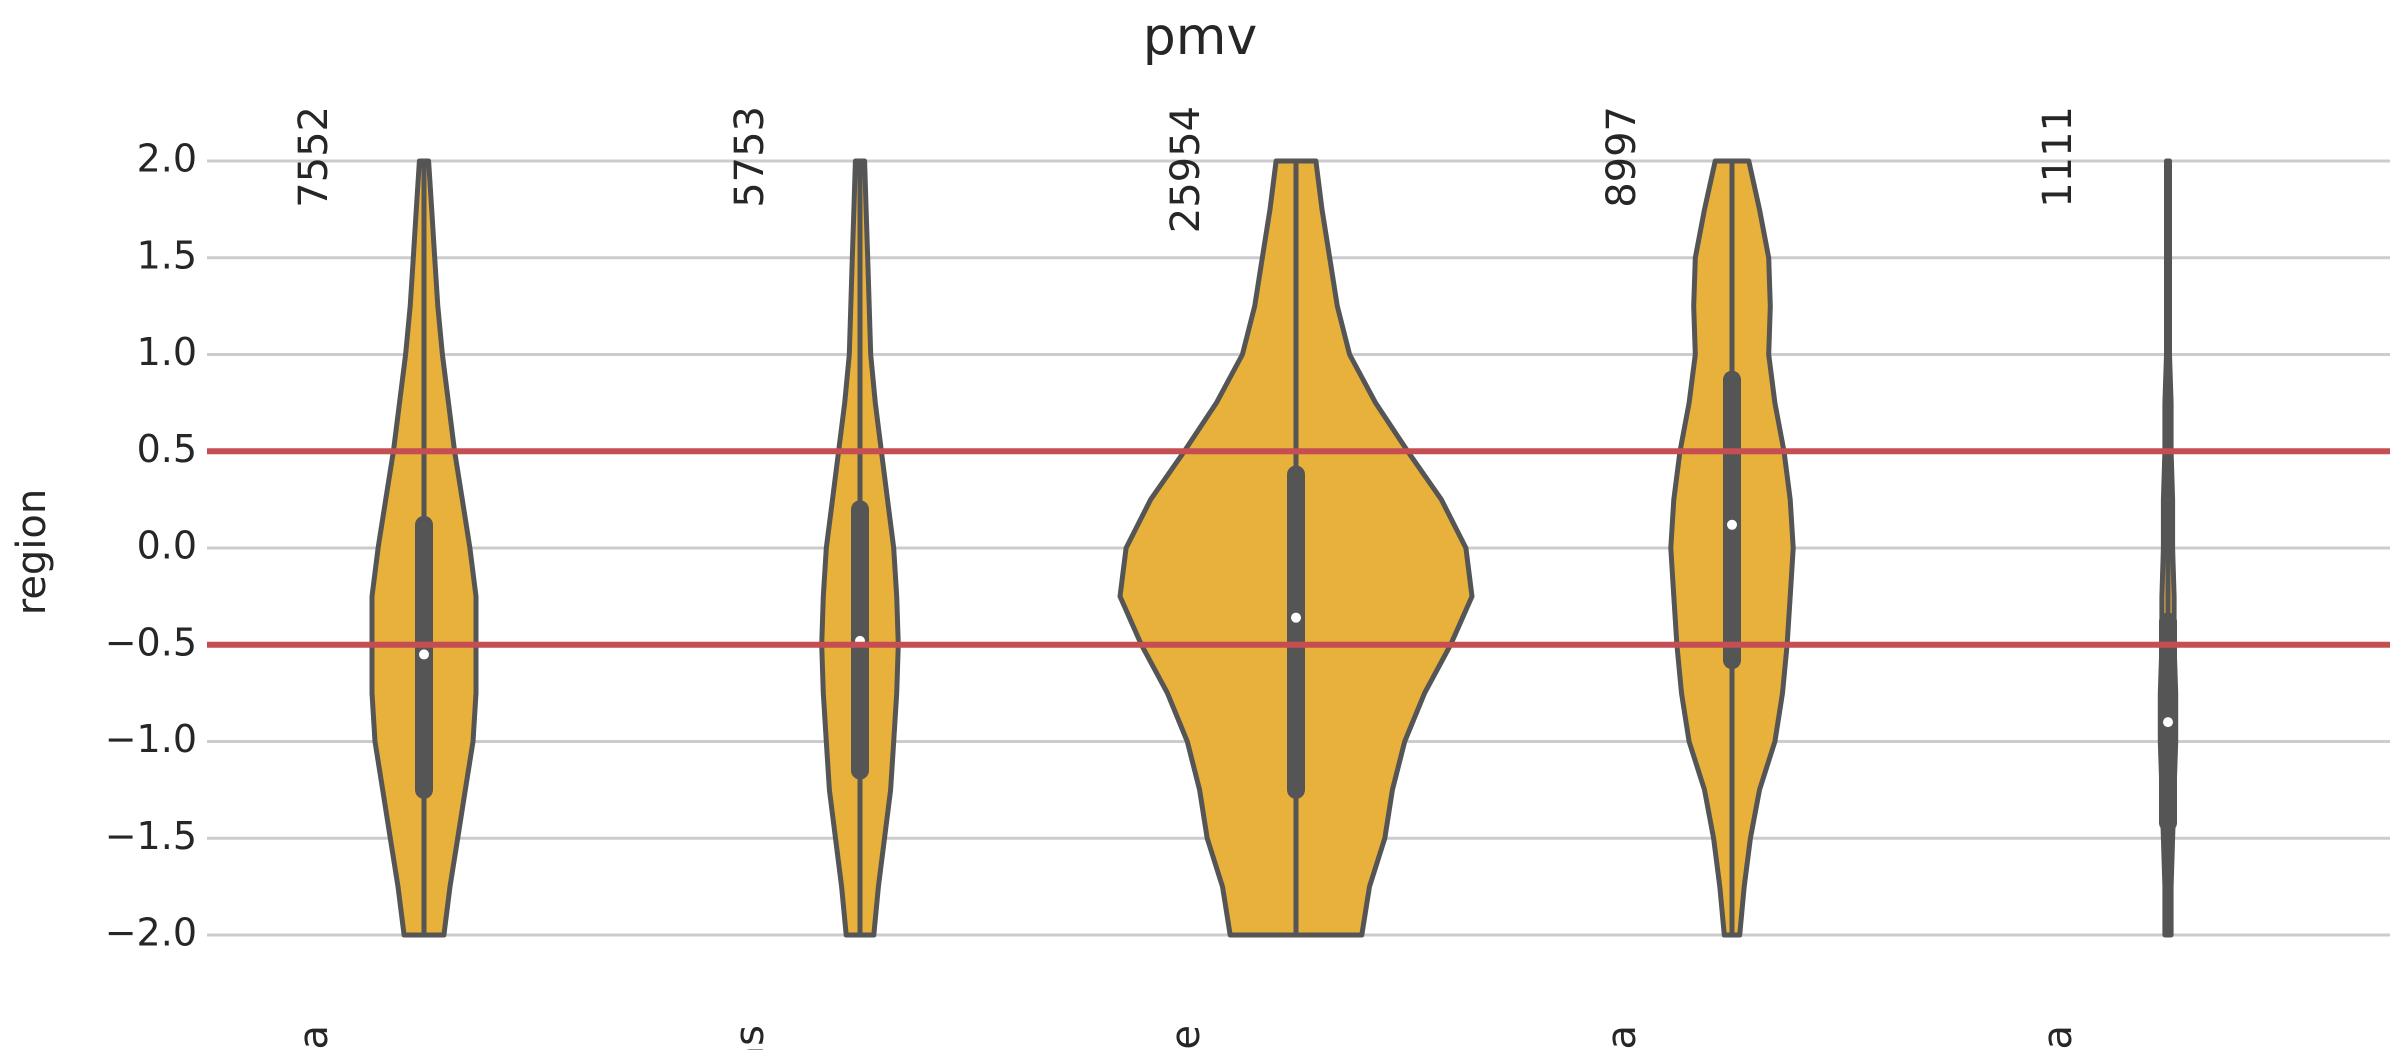  Describe the element at coordinates (314, 157) in the screenshot. I see `count-label: 7552` at that location.